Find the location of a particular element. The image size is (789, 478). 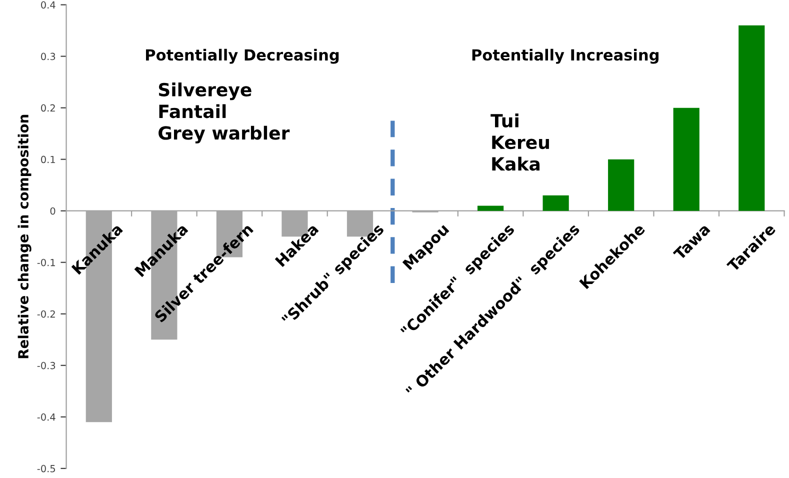

y-tick-label: 0.1 is located at coordinates (48, 160).